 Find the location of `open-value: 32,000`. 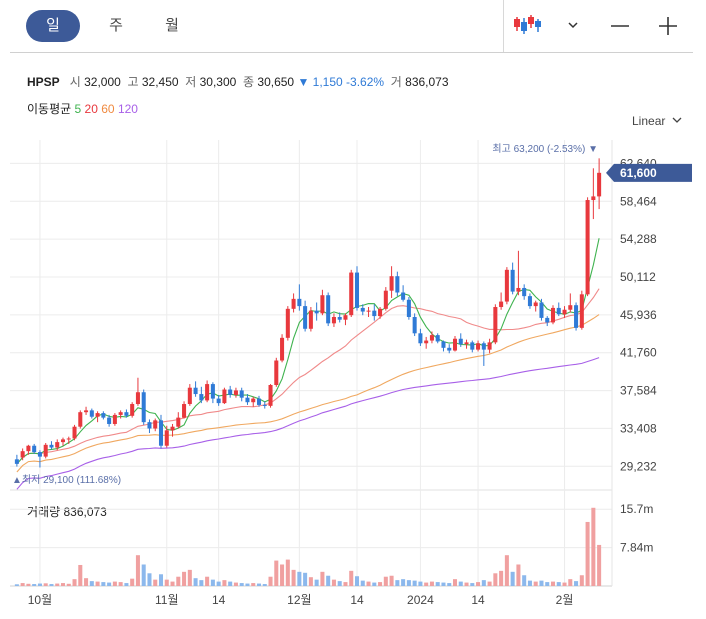

open-value: 32,000 is located at coordinates (102, 82).